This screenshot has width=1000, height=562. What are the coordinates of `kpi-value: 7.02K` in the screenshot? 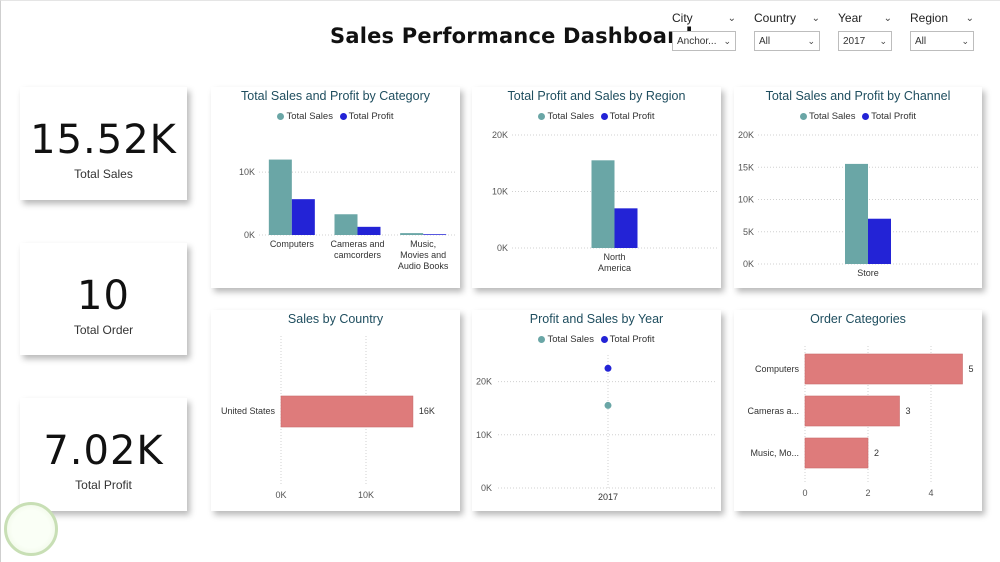 It's located at (103, 451).